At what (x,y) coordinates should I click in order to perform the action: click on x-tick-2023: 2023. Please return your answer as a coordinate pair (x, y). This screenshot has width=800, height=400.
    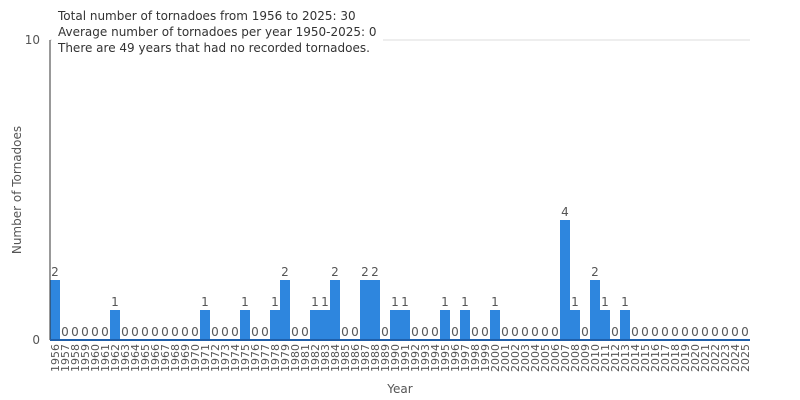
    Looking at the image, I should click on (725, 358).